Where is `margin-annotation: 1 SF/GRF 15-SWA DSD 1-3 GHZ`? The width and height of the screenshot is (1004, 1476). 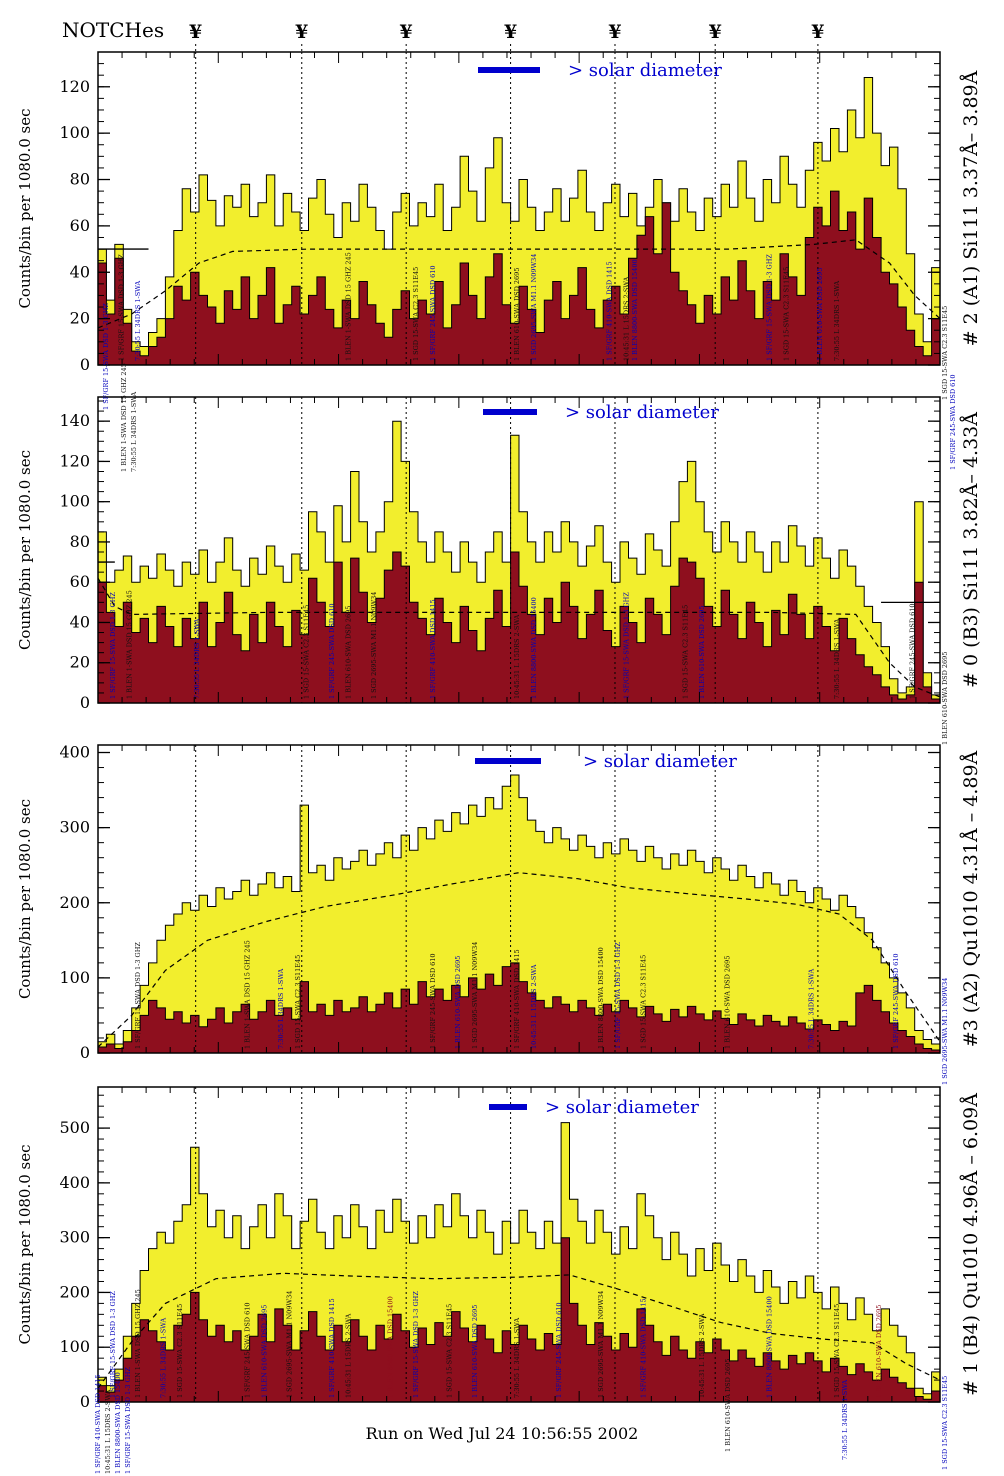 margin-annotation: 1 SF/GRF 15-SWA DSD 1-3 GHZ is located at coordinates (128, 1420).